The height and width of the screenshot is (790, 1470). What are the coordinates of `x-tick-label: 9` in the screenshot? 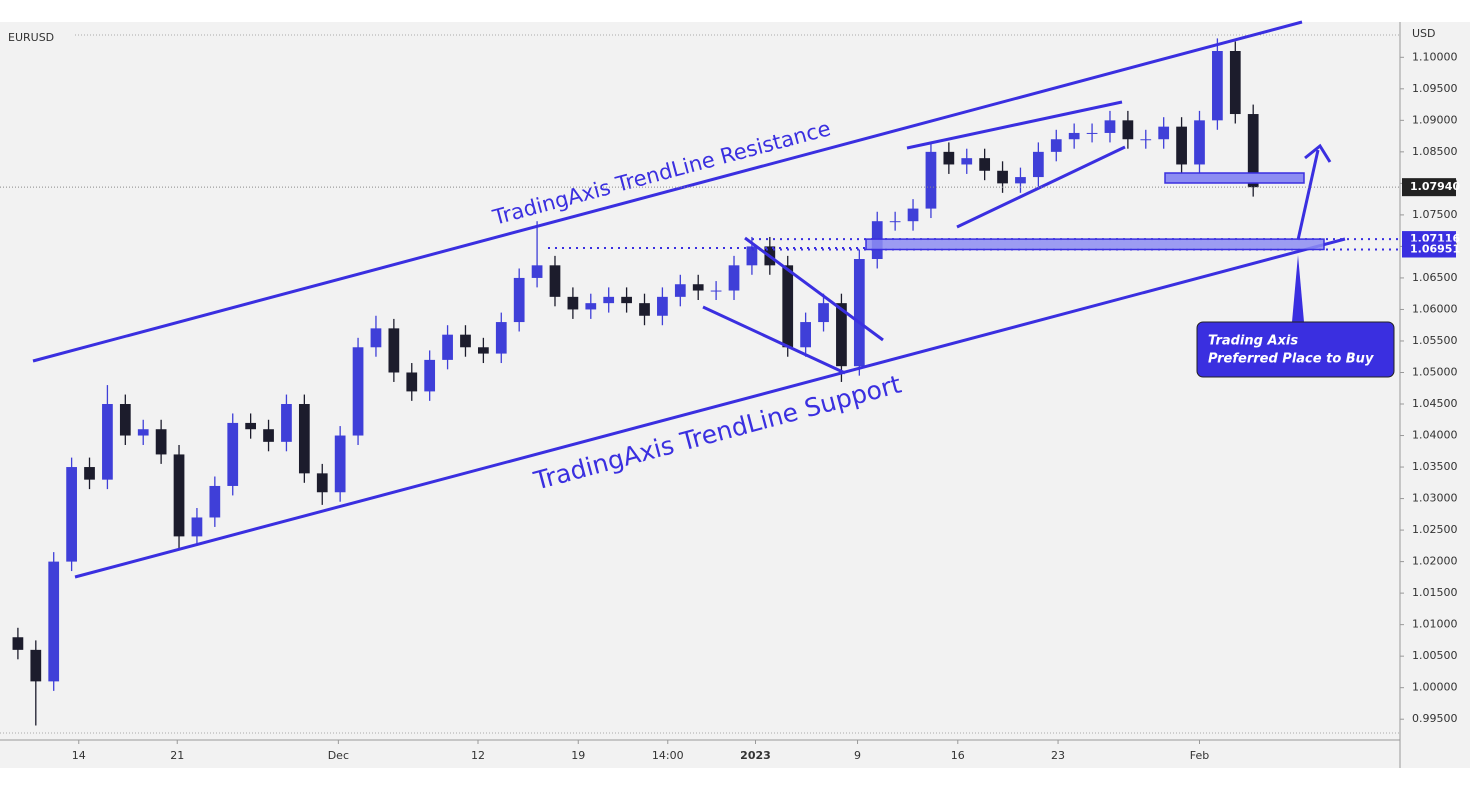 It's located at (857, 755).